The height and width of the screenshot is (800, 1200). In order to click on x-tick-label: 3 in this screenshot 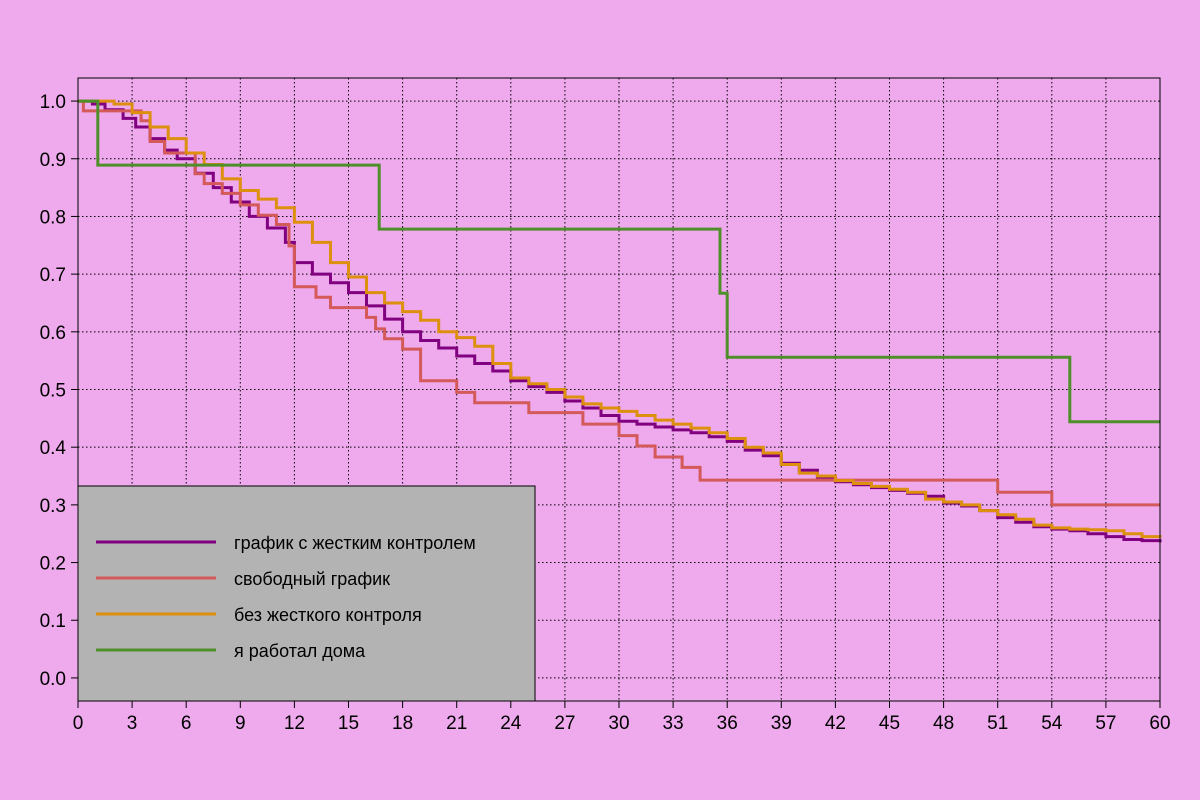, I will do `click(132, 723)`.